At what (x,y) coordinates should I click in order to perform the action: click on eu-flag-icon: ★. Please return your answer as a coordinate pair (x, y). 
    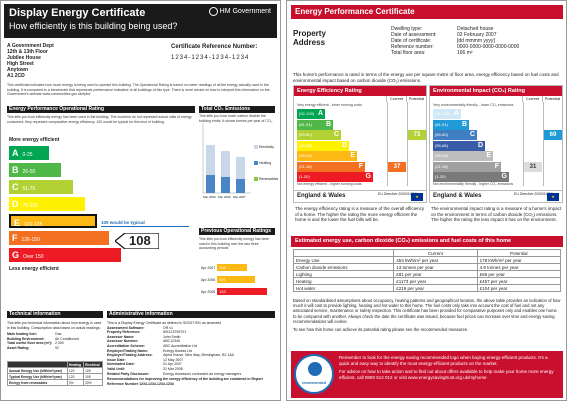
    Looking at the image, I should click on (417, 197).